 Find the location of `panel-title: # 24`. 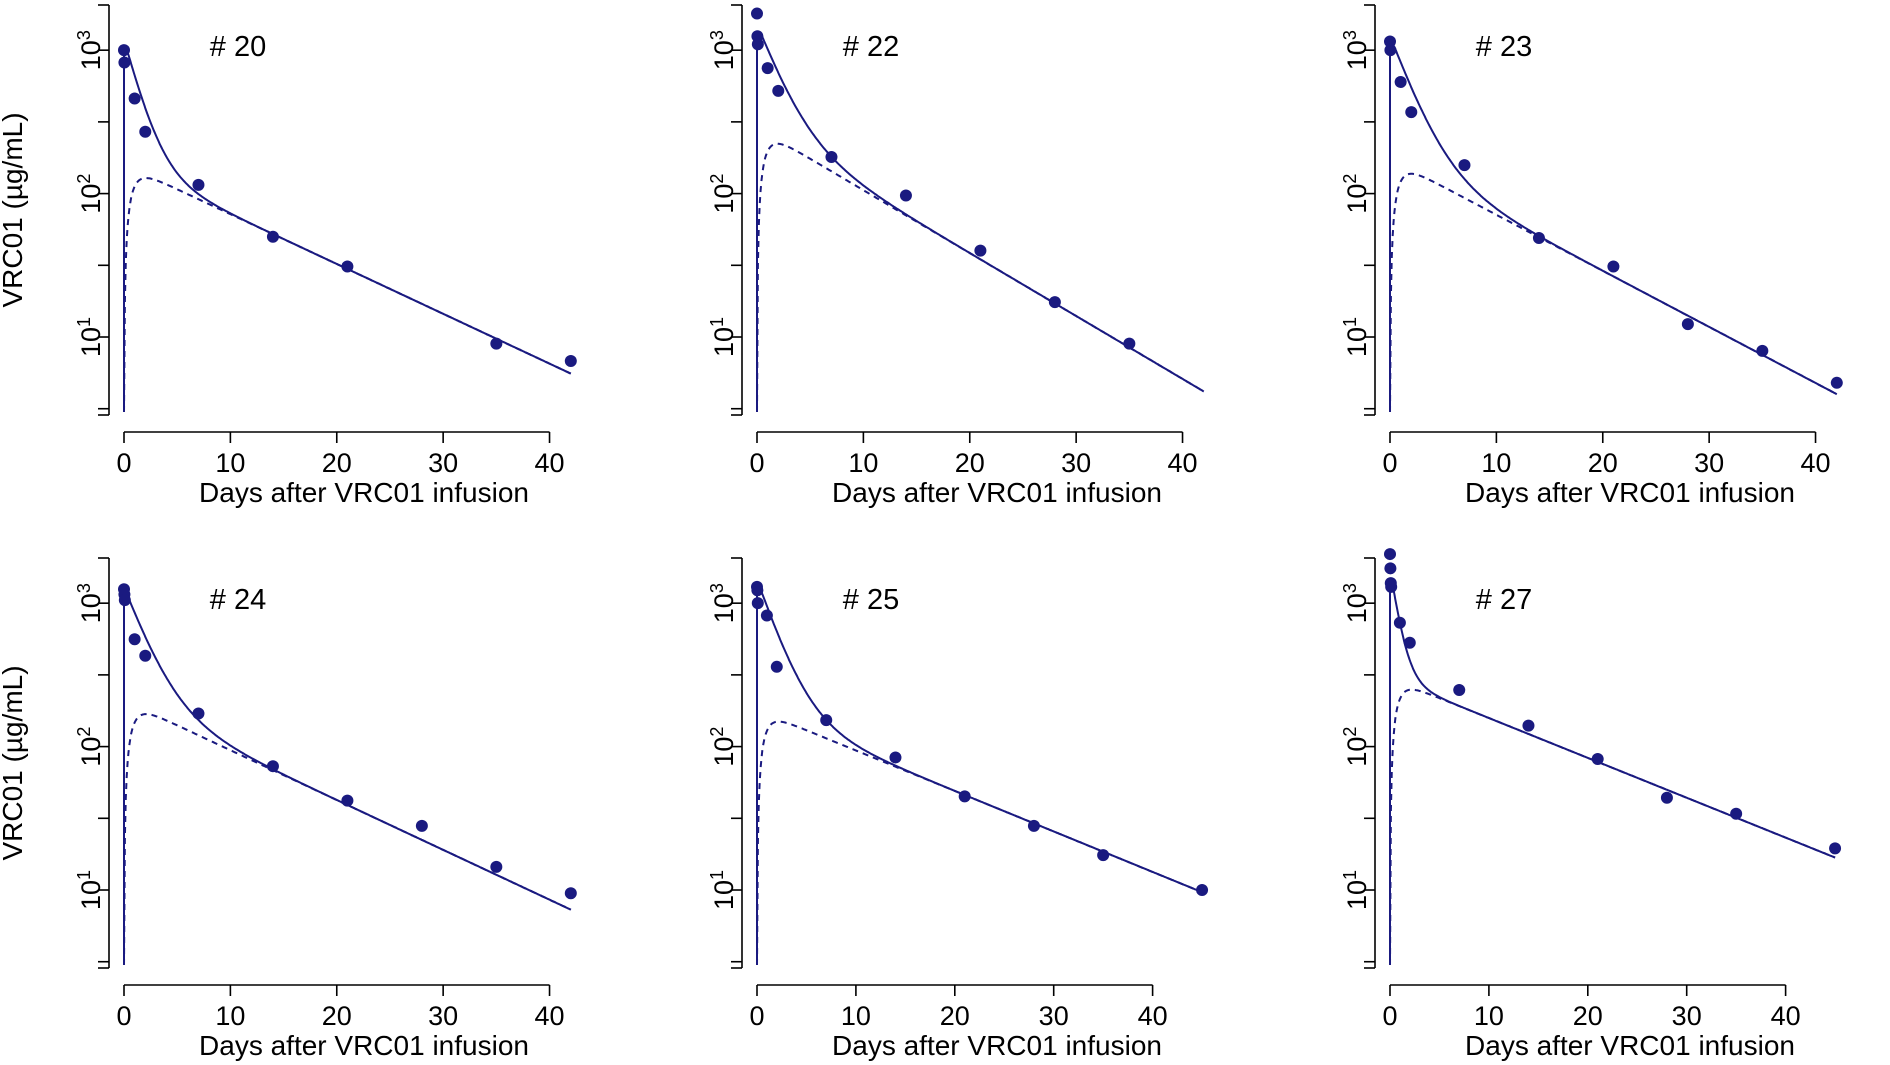

panel-title: # 24 is located at coordinates (238, 600).